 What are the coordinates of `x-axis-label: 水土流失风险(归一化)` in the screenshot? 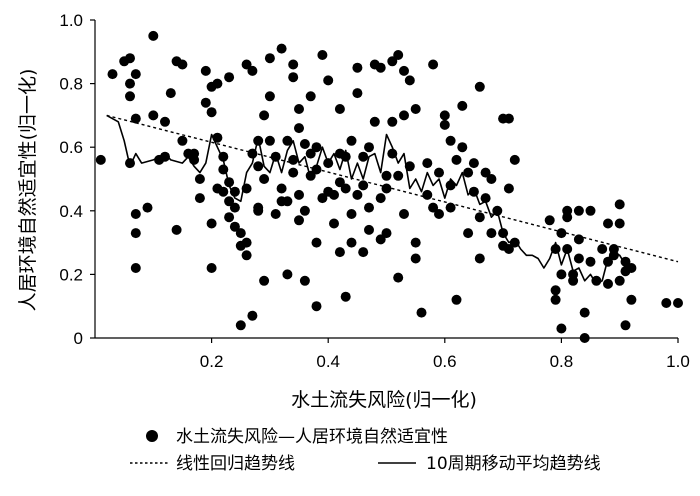 It's located at (384, 400).